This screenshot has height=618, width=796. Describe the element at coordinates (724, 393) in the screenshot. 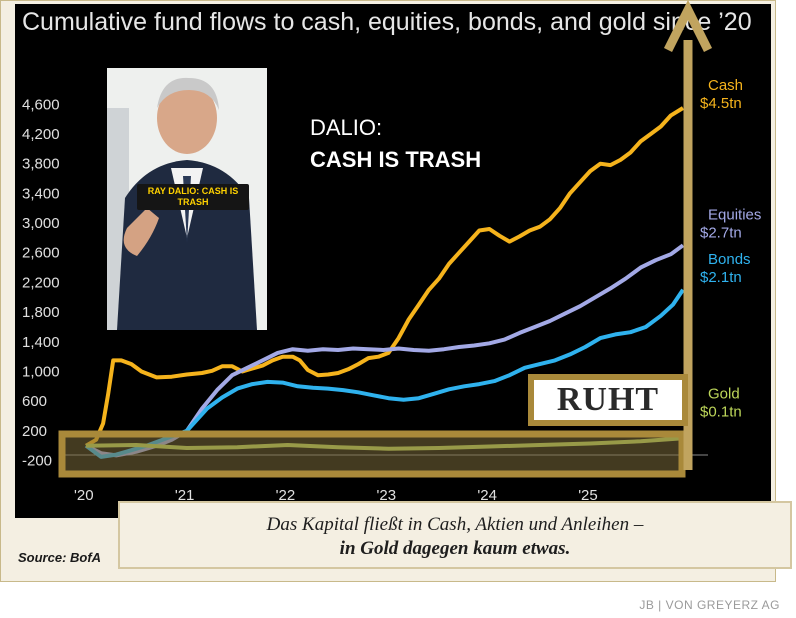

I see `series-name-gold: Gold` at that location.